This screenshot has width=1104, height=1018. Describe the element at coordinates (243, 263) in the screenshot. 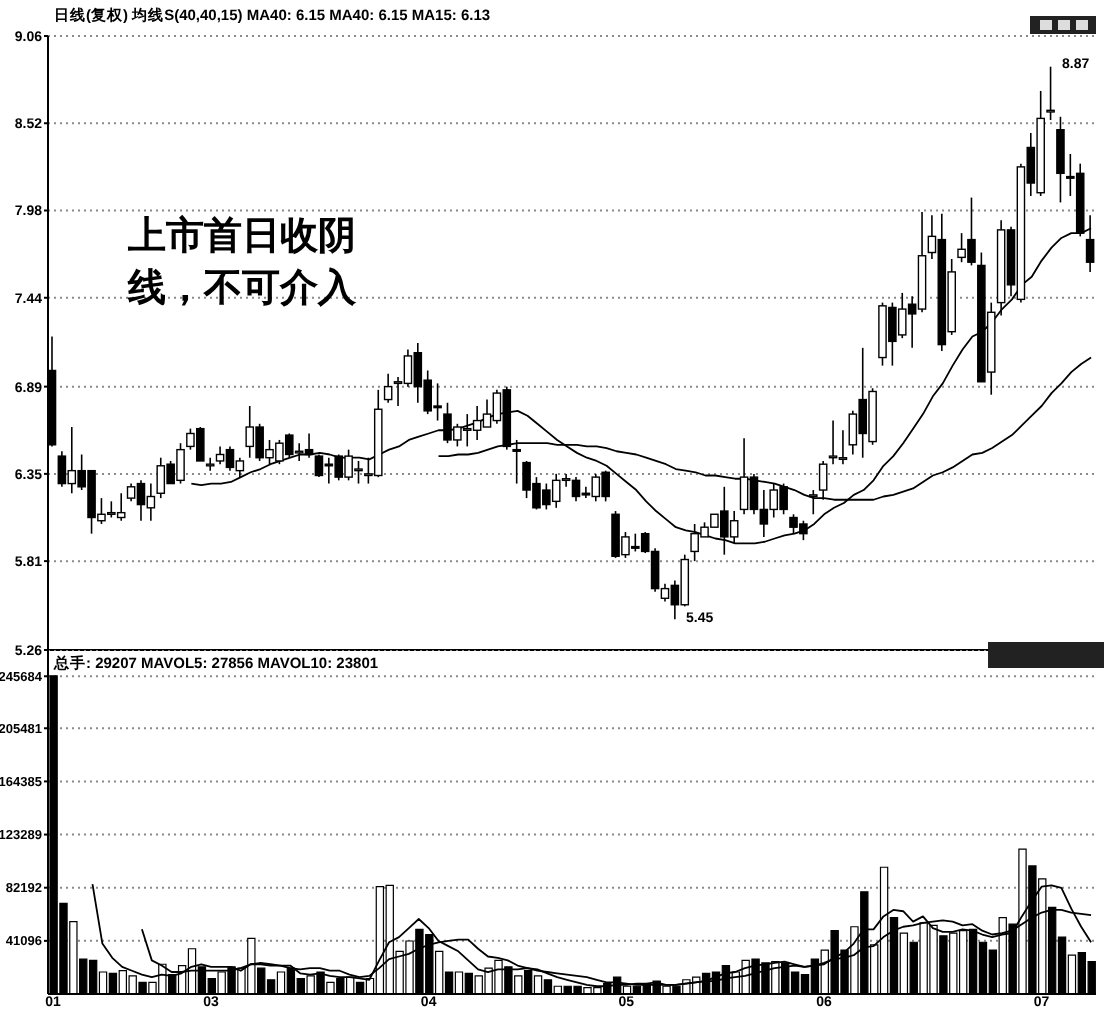

I see `annotation: 上市首日收阴线，不可介入` at that location.